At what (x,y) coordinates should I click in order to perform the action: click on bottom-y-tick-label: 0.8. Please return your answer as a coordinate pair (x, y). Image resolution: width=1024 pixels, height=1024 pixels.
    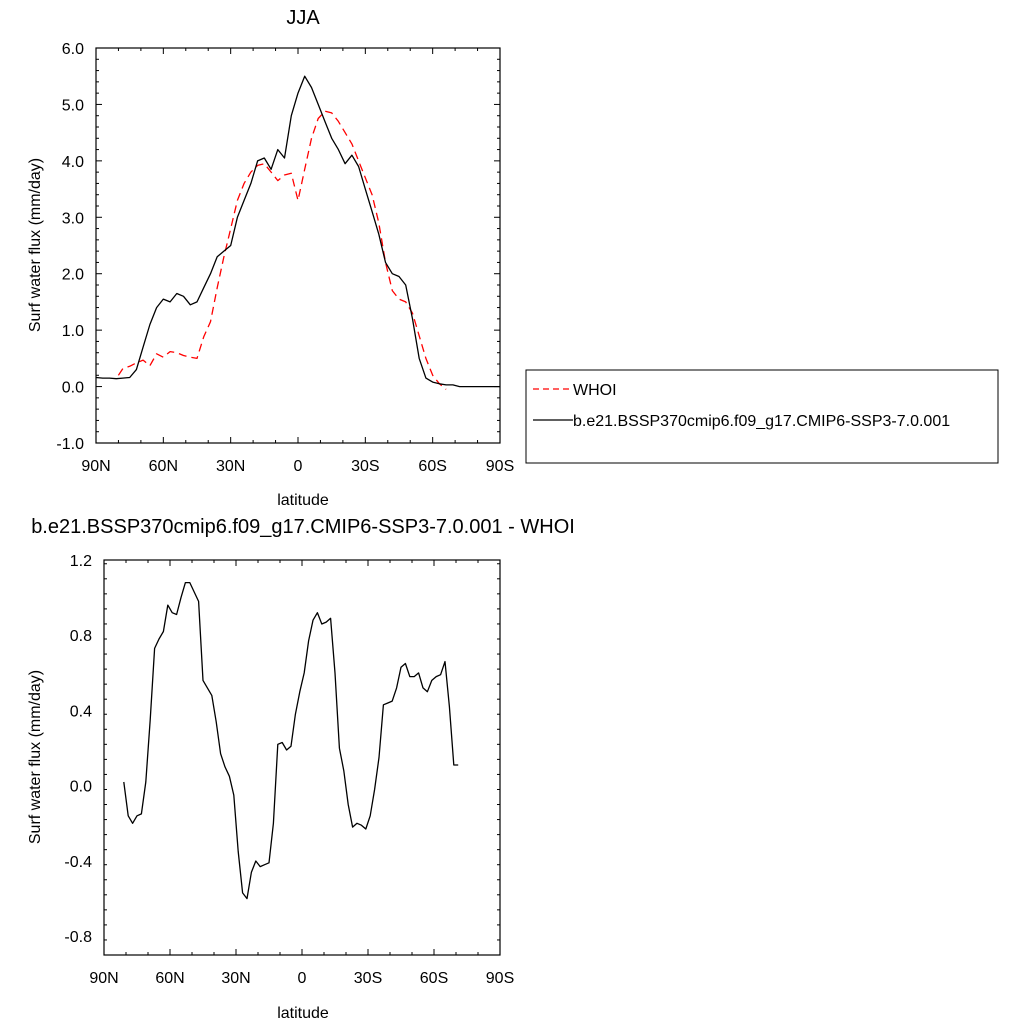
    Looking at the image, I should click on (81, 636).